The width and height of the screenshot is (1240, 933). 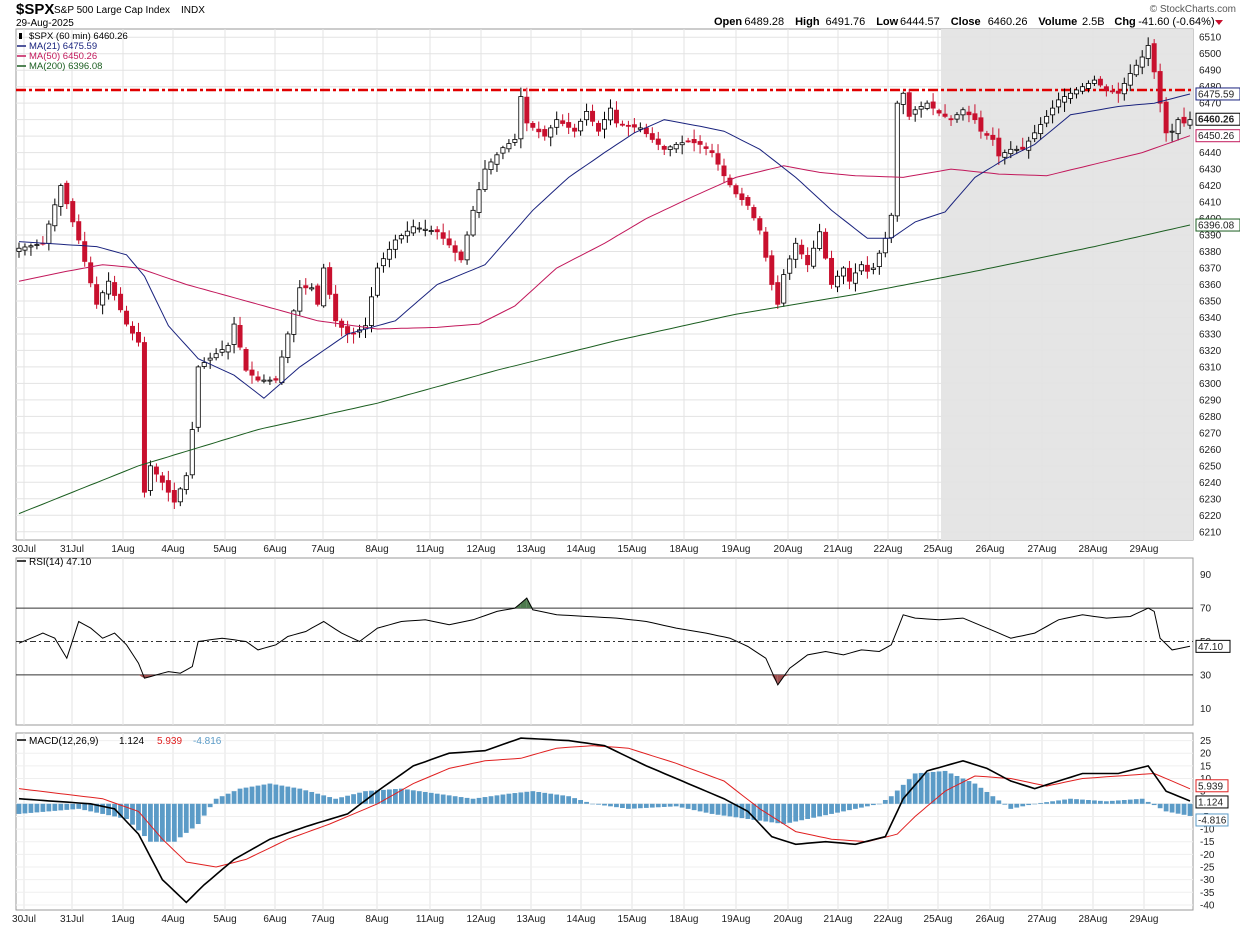 What do you see at coordinates (1093, 919) in the screenshot?
I see `x-axis-label: 28Aug` at bounding box center [1093, 919].